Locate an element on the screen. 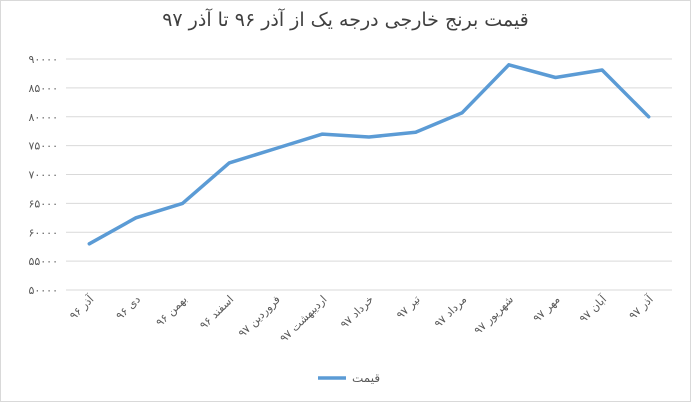 This screenshot has width=691, height=402. x-tick-label: آذر ۹۷ is located at coordinates (641, 307).